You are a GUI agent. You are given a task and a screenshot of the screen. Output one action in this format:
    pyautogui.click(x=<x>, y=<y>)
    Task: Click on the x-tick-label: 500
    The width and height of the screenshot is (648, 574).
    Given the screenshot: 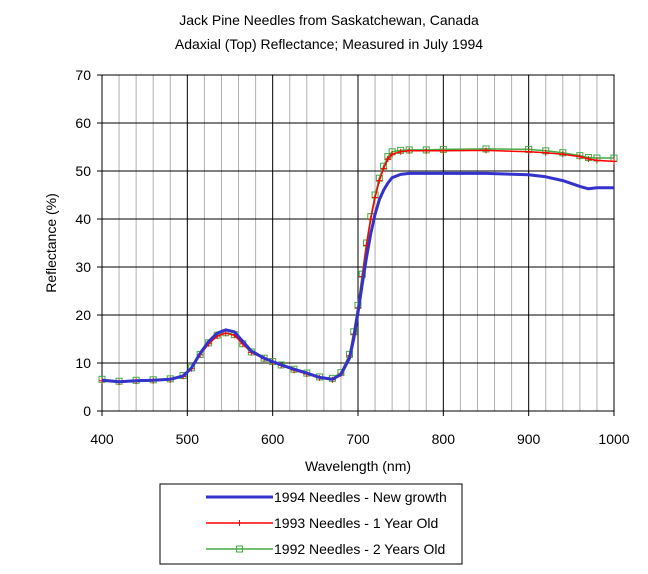 What is the action you would take?
    pyautogui.click(x=188, y=439)
    